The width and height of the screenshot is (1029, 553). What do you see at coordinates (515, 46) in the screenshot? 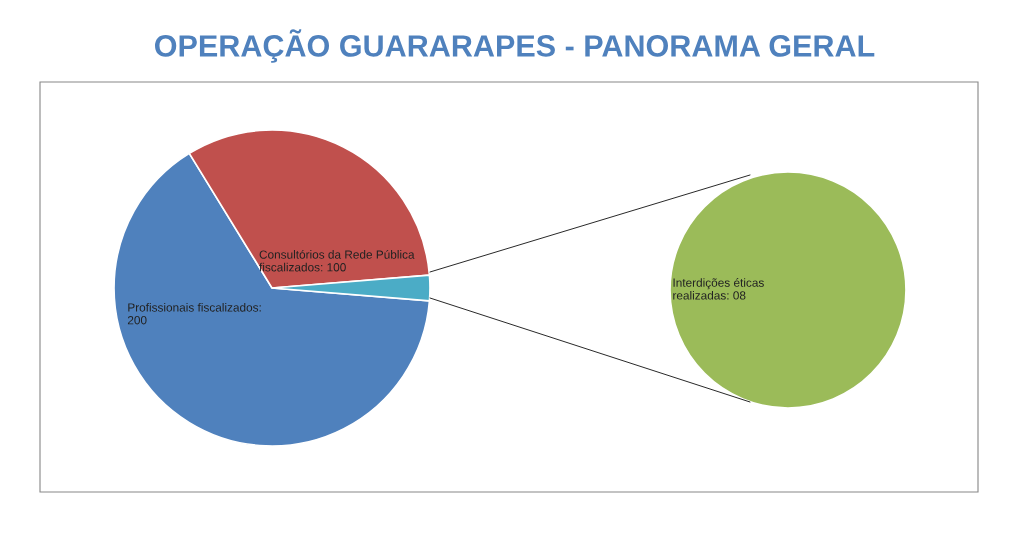
I see `text: OPERAÇÃO GUARARAPES - PANORAMA GERAL` at bounding box center [515, 46].